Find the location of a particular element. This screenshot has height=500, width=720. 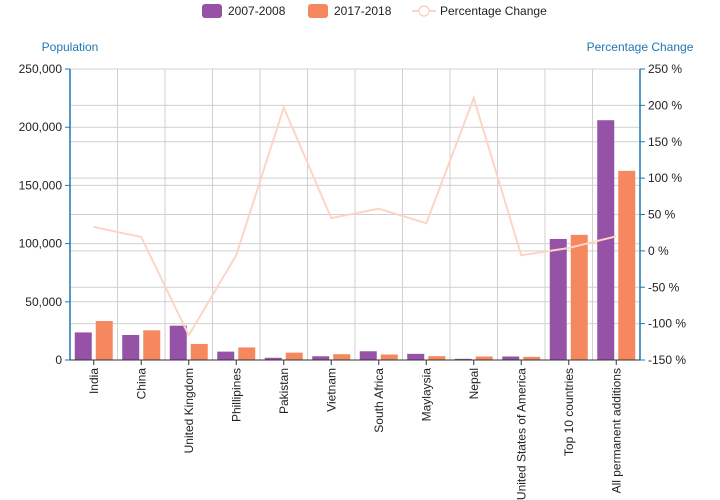

x-tick-label: Nepal is located at coordinates (474, 383).